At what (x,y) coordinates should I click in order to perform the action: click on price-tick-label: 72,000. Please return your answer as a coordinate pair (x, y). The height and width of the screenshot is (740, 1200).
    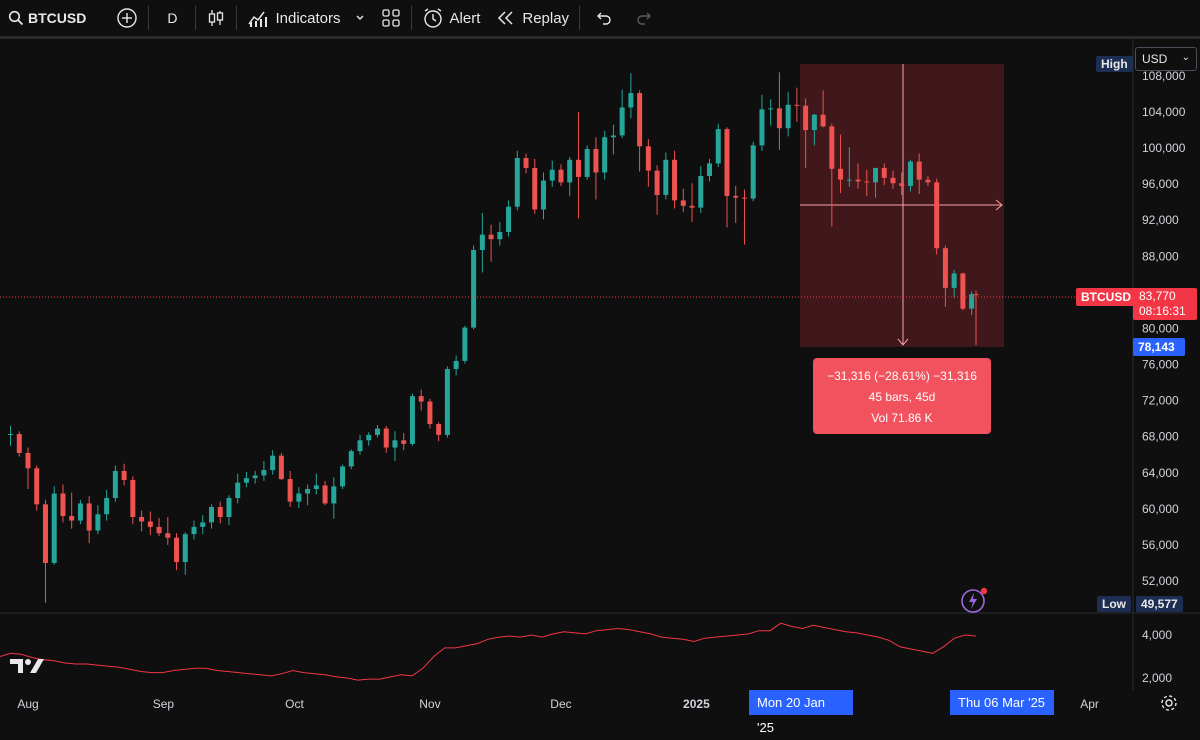
    Looking at the image, I should click on (1160, 401).